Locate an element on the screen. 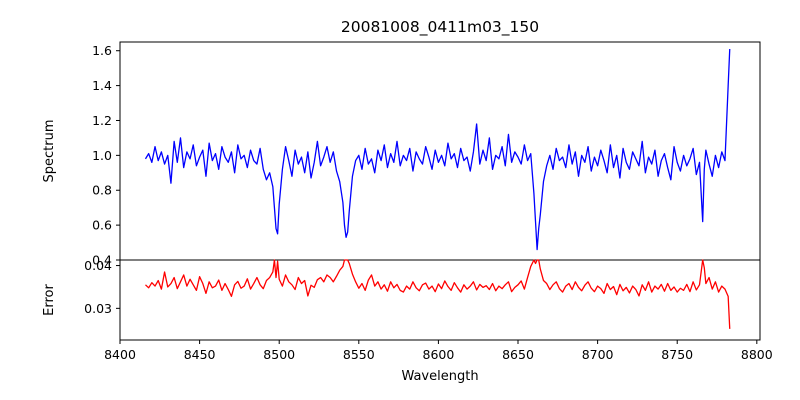  xtick-label: 8650 is located at coordinates (518, 354).